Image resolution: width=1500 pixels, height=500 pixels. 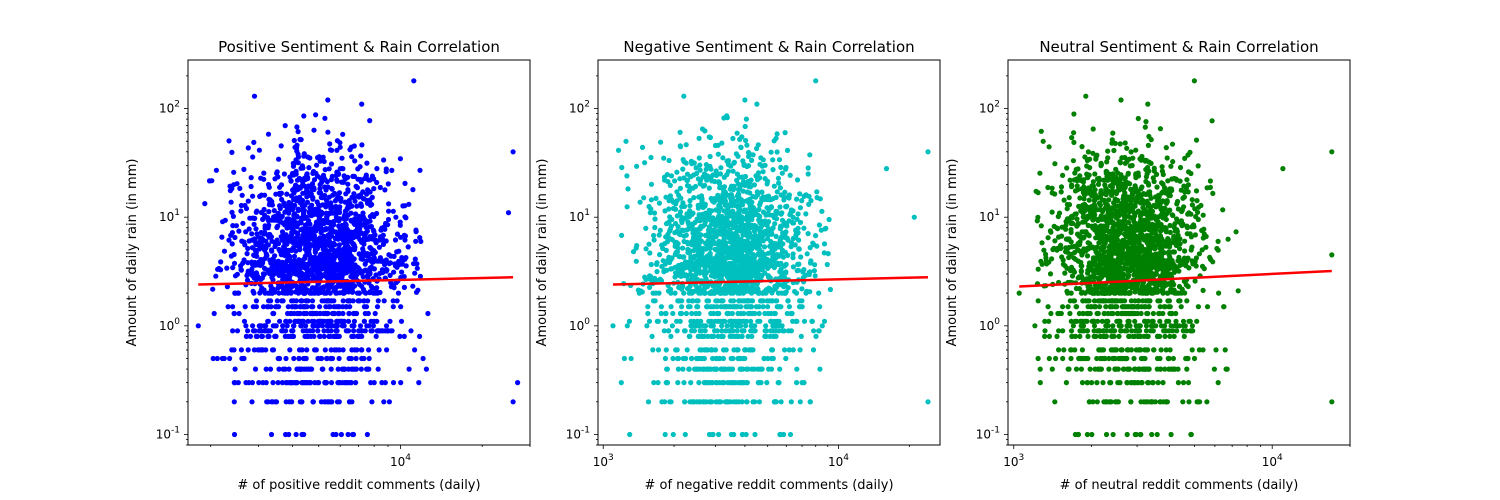 I want to click on x-axis-label: # of positive reddit comments (daily), so click(x=358, y=485).